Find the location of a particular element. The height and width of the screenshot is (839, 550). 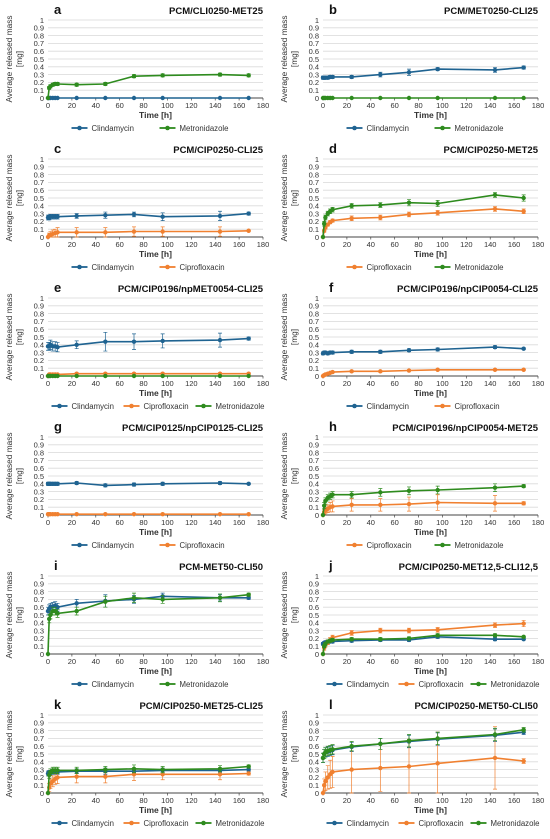

y-tick-label: 0.9 is located at coordinates (39, 167).